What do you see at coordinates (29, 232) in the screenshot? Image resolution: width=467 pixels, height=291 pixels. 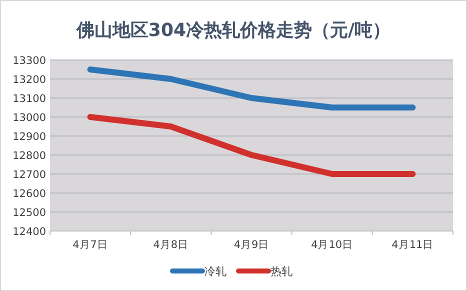 I see `y-tick-label: 12400` at bounding box center [29, 232].